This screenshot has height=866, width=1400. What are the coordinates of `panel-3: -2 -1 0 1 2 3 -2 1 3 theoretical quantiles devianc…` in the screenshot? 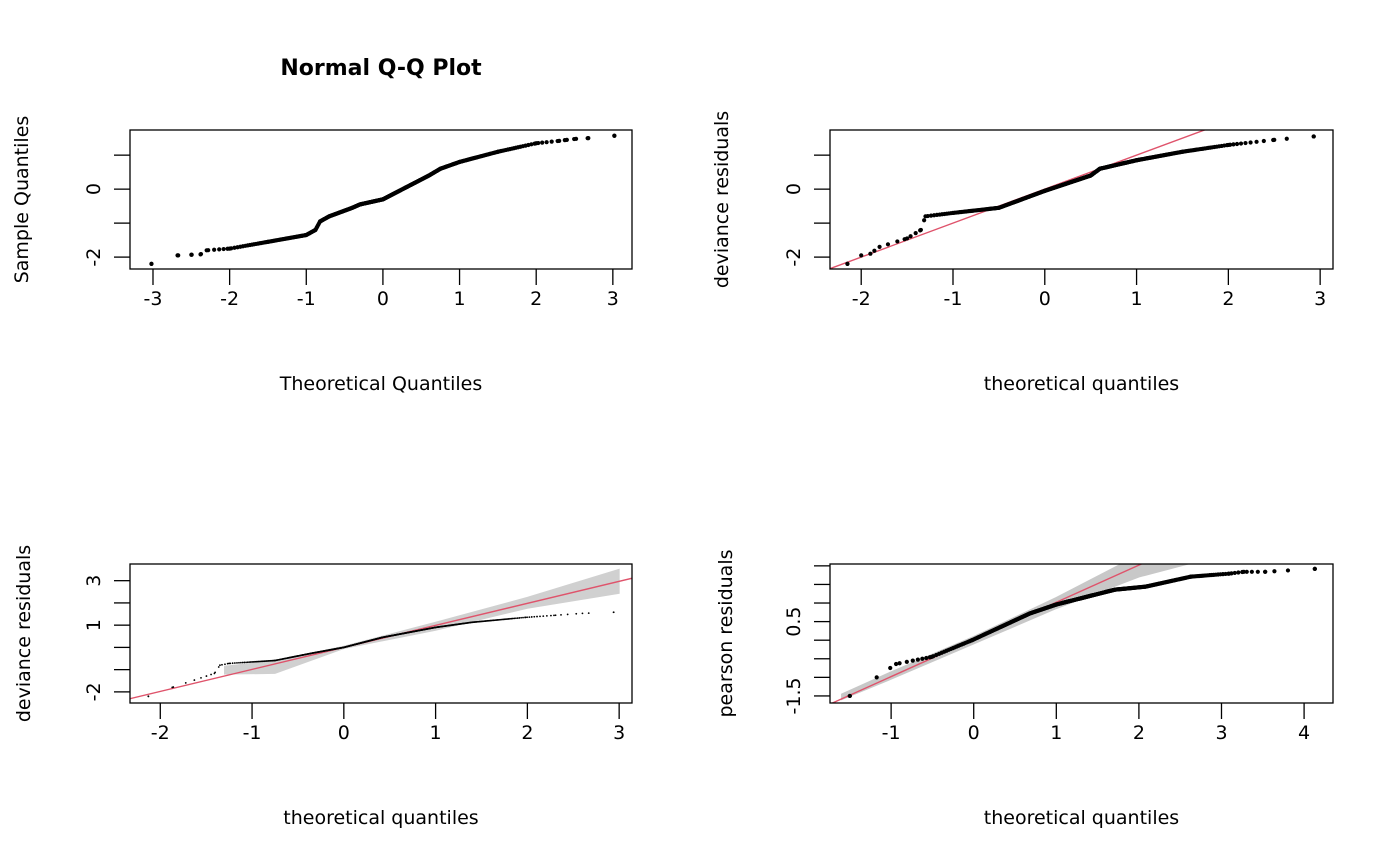 It's located at (323, 687).